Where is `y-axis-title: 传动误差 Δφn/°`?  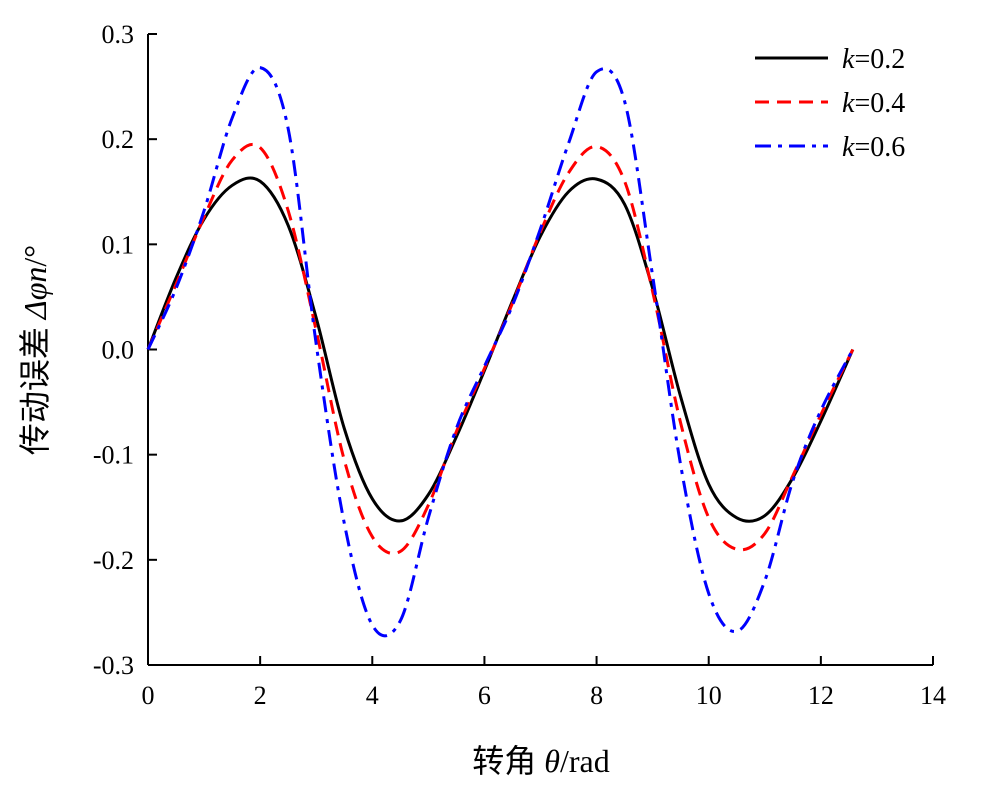 y-axis-title: 传动误差 Δφn/° is located at coordinates (35, 350).